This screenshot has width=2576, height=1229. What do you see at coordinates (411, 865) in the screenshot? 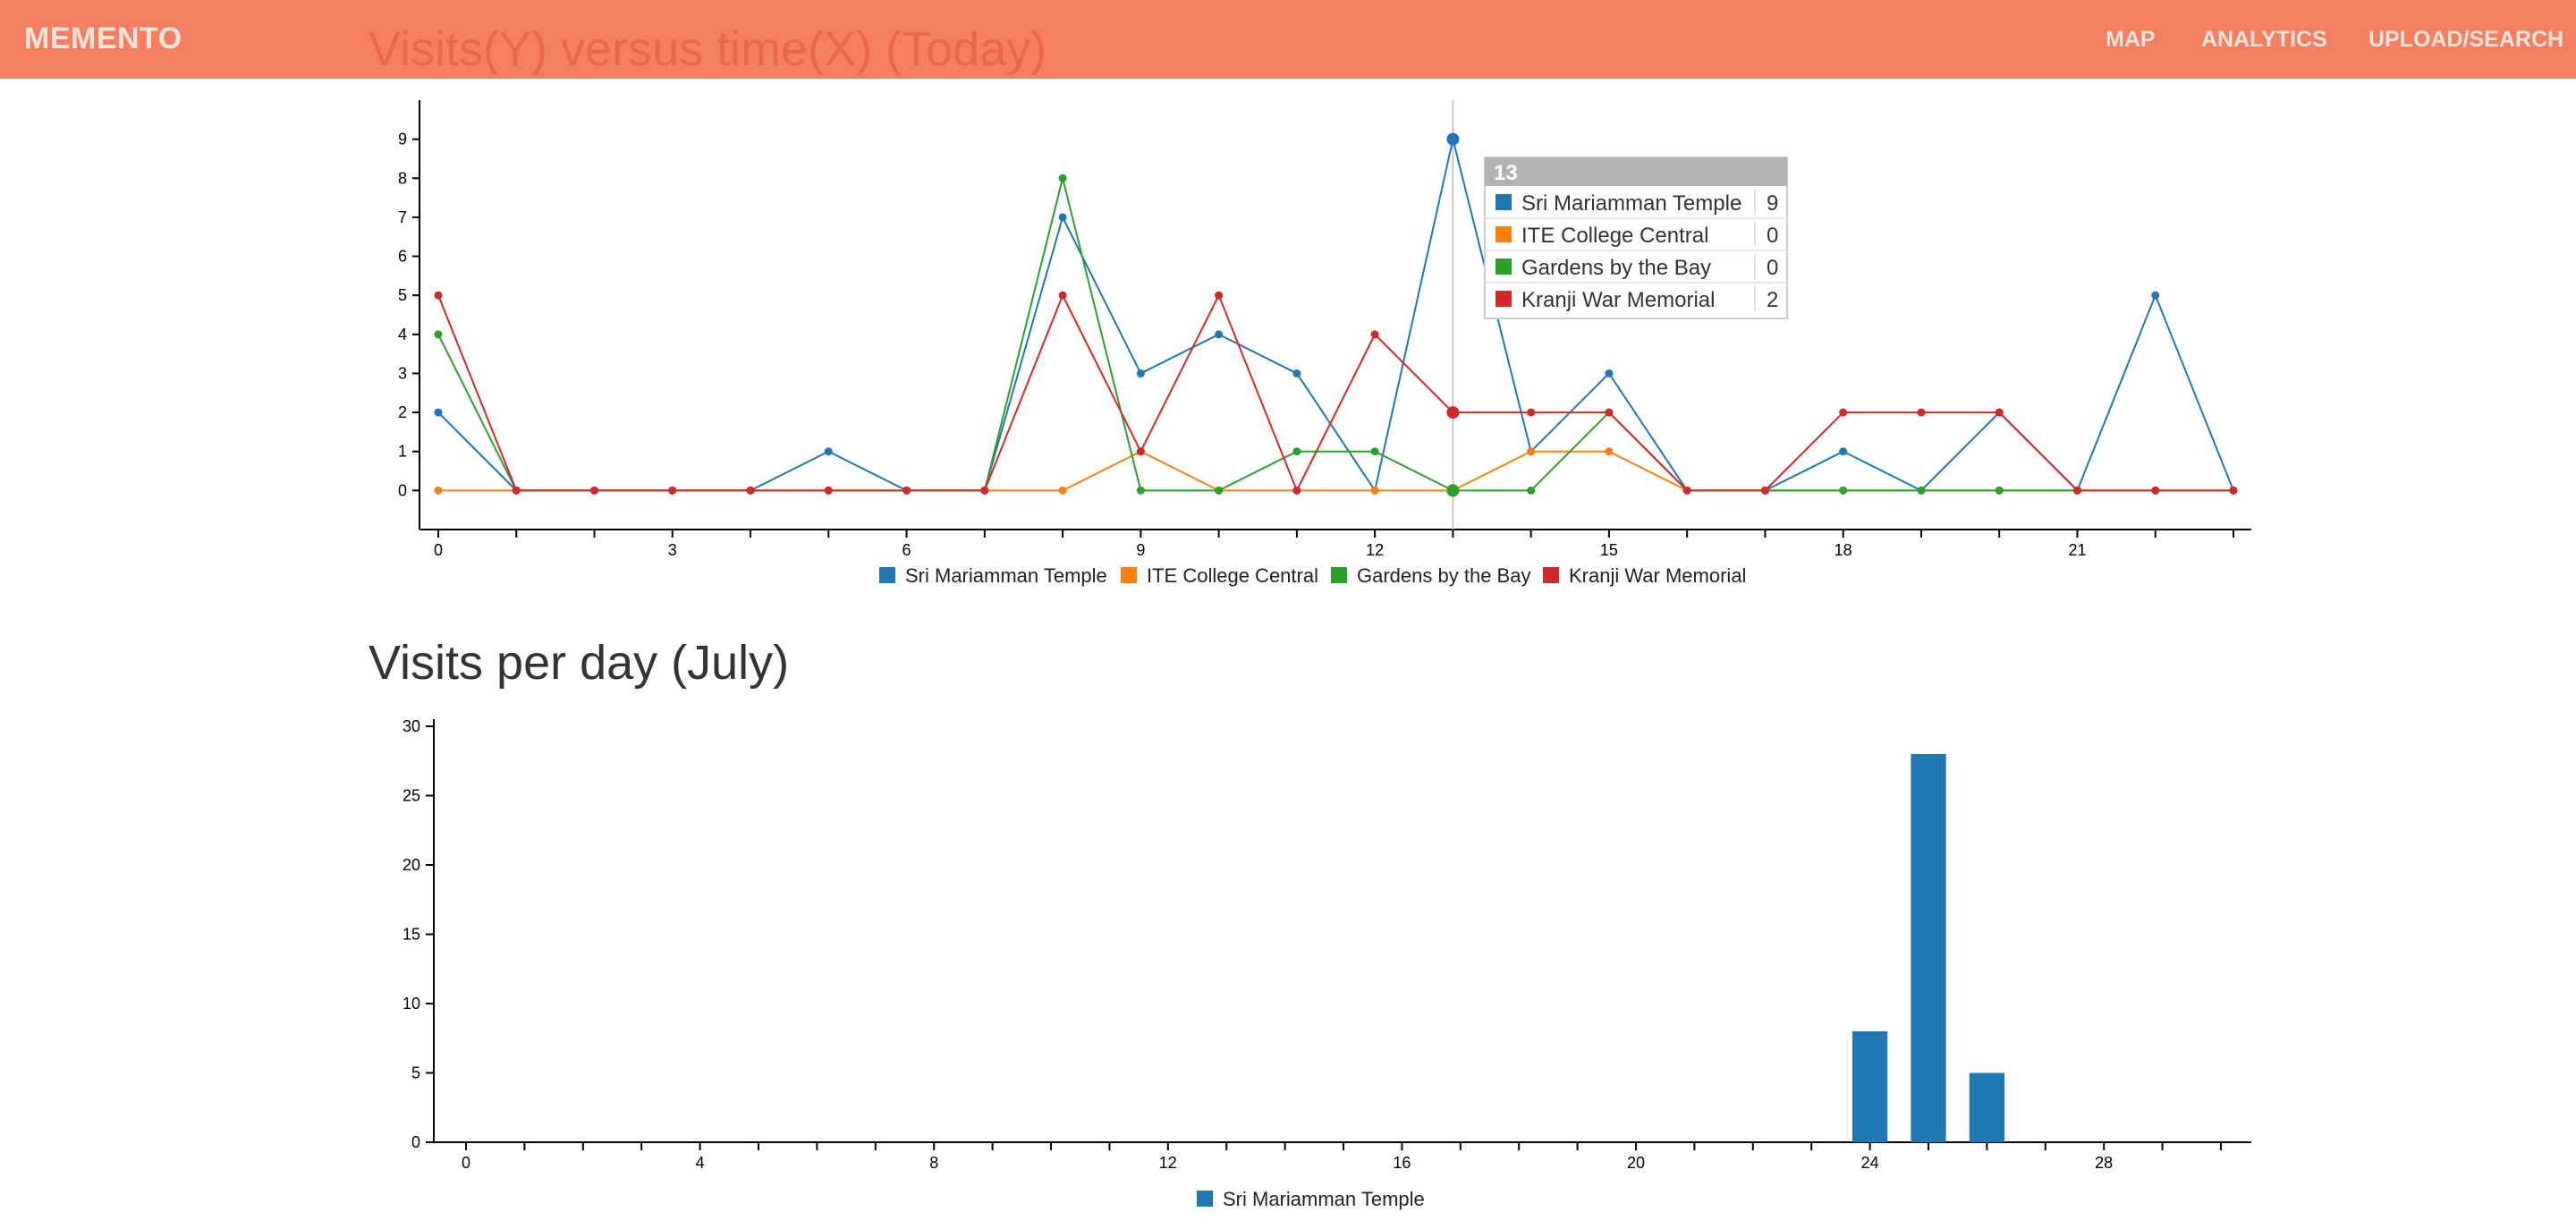
I see `y-tick-label: 20` at bounding box center [411, 865].